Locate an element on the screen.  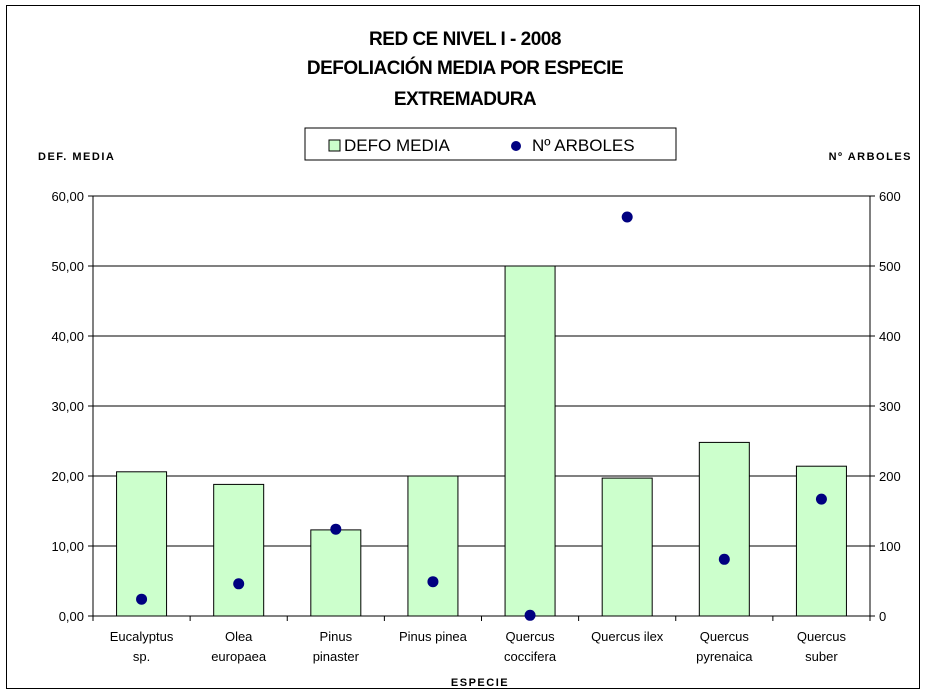
category-label: Olea is located at coordinates (239, 636).